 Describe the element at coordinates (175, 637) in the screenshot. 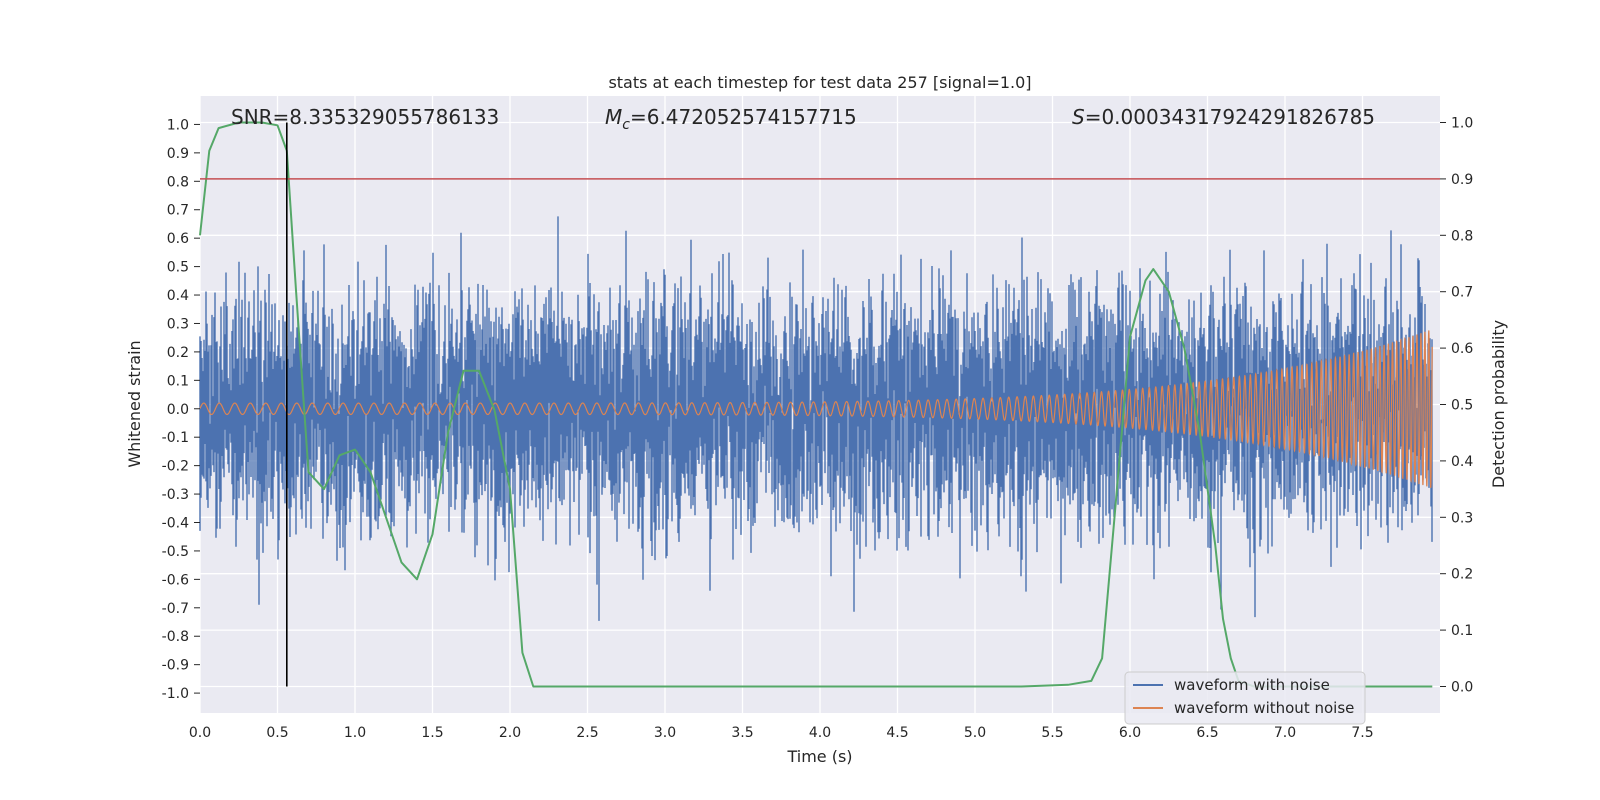

I see `left-y-tick-label: -0.8` at that location.